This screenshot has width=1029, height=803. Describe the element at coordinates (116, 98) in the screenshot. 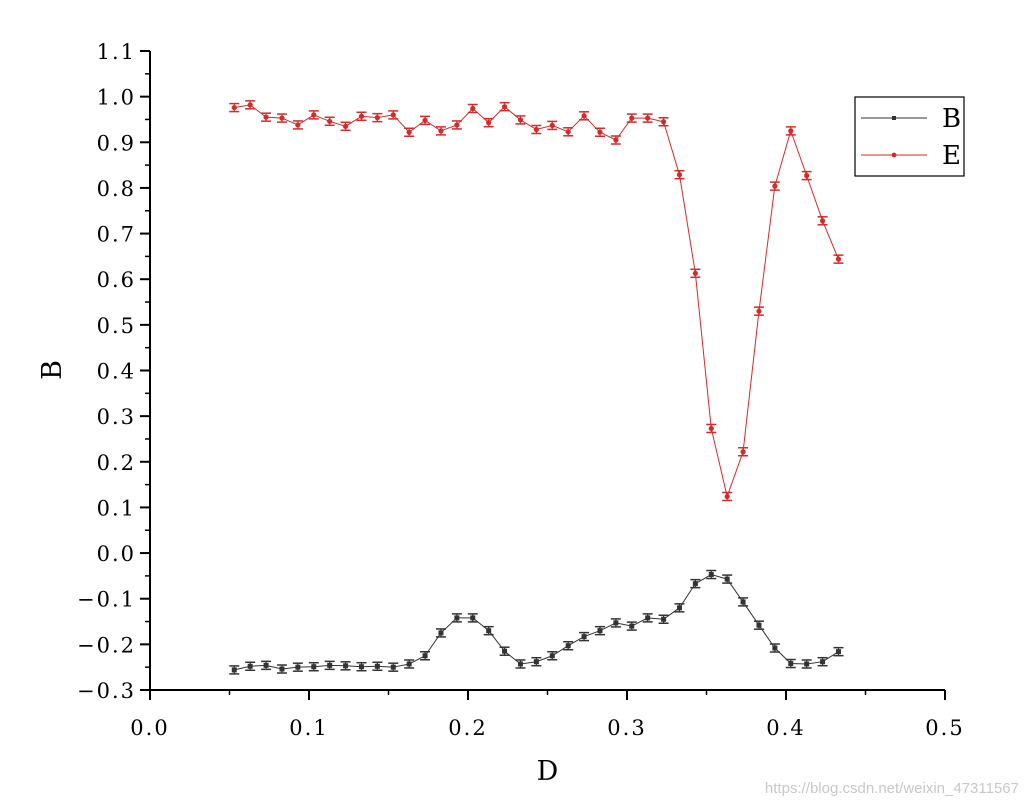

I see `y-tick-label: 1.0` at that location.